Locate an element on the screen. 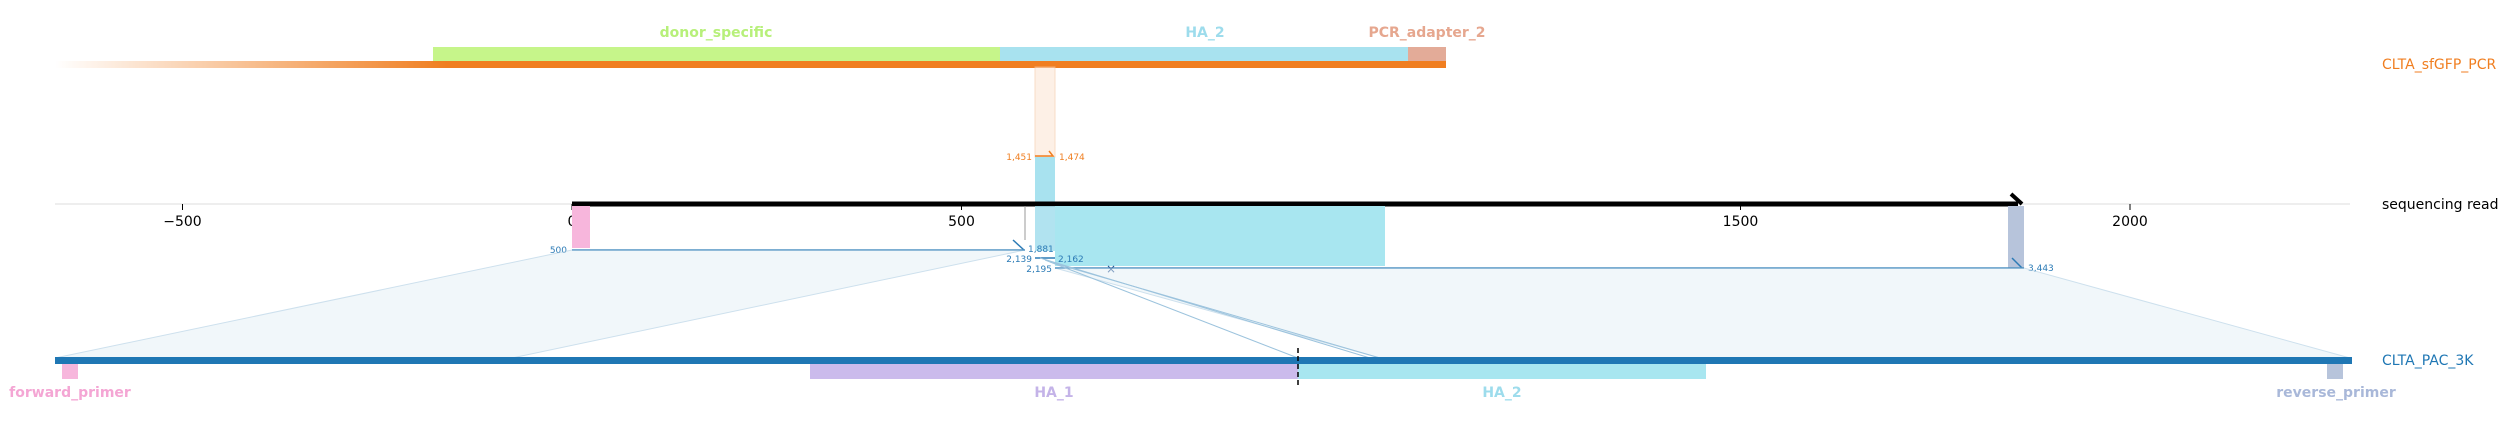  bottom-feature-forward-primer is located at coordinates (70, 371).